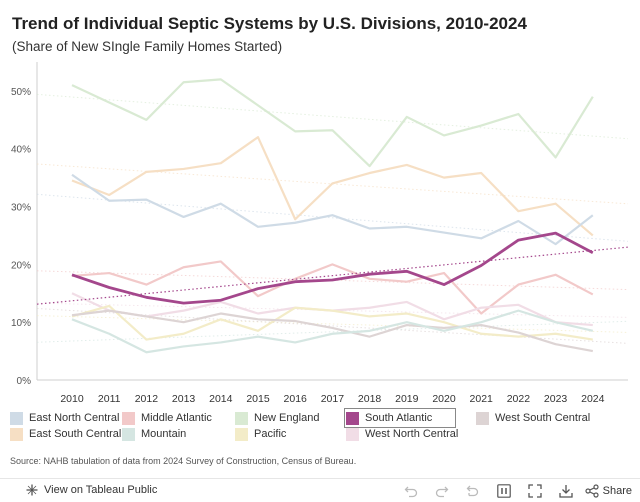 Image resolution: width=640 pixels, height=502 pixels. I want to click on legend-item-new-england: New England, so click(277, 418).